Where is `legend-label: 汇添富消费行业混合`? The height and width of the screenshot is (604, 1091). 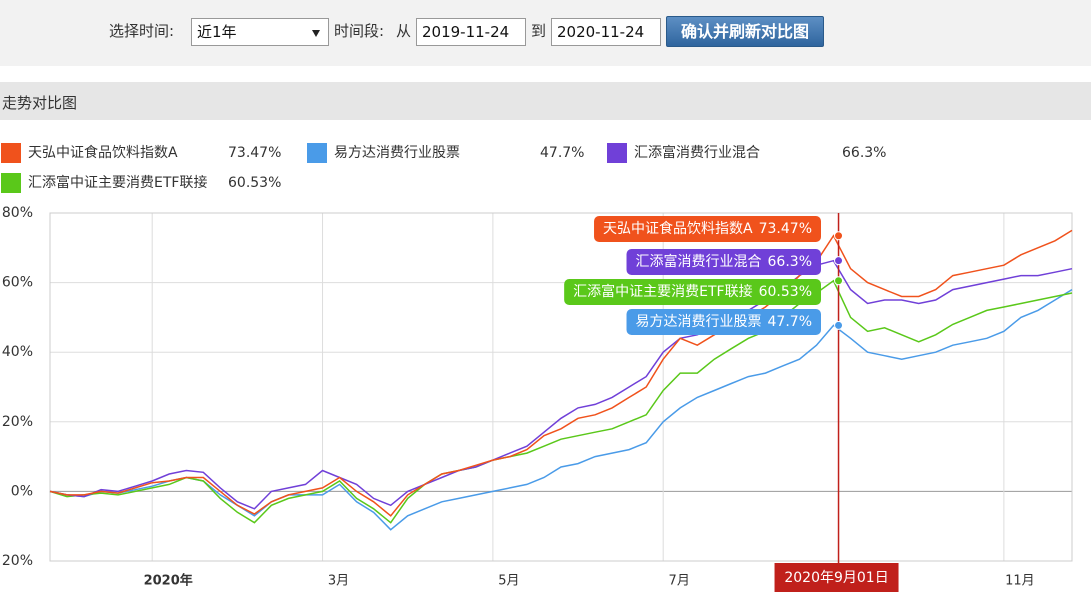 legend-label: 汇添富消费行业混合 is located at coordinates (697, 152).